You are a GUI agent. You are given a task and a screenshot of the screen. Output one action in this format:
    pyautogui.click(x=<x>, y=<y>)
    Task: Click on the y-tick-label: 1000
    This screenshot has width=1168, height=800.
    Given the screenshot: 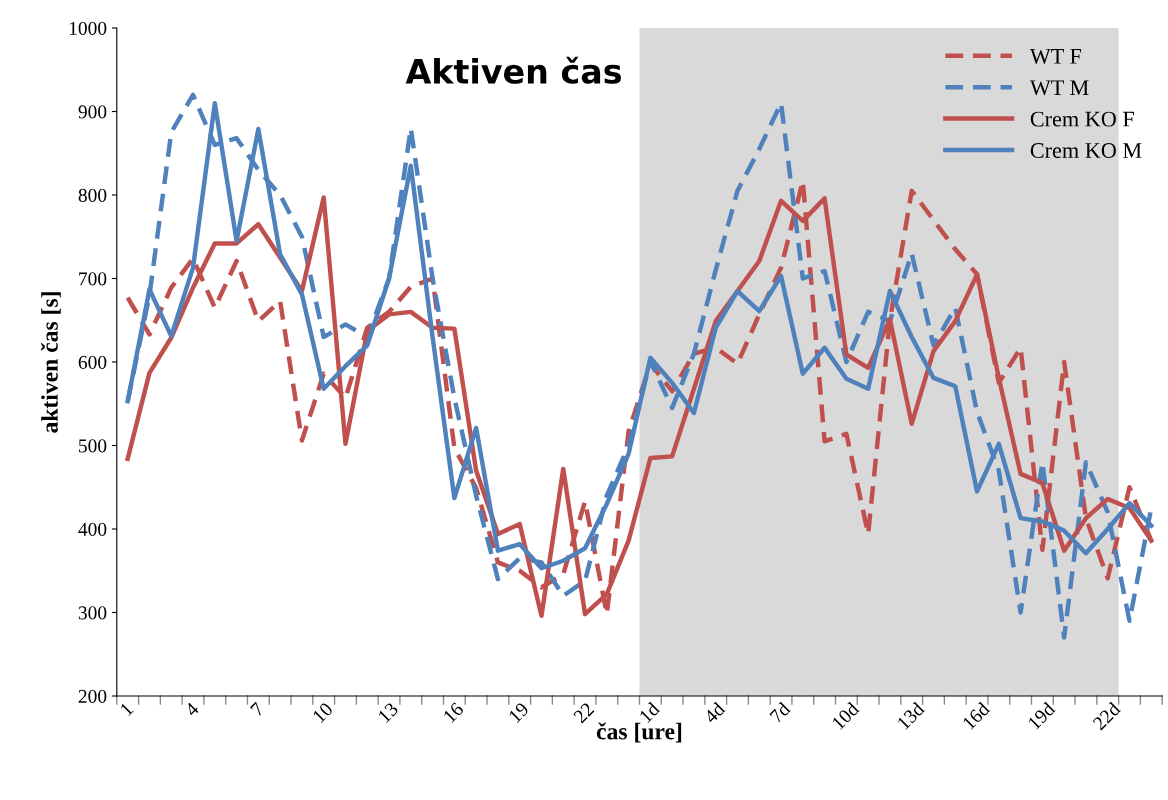 What is the action you would take?
    pyautogui.click(x=88, y=28)
    